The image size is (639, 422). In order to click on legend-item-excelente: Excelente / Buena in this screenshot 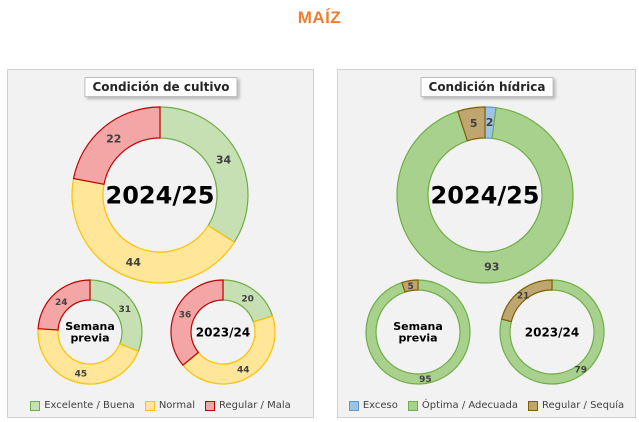, I will do `click(82, 405)`.